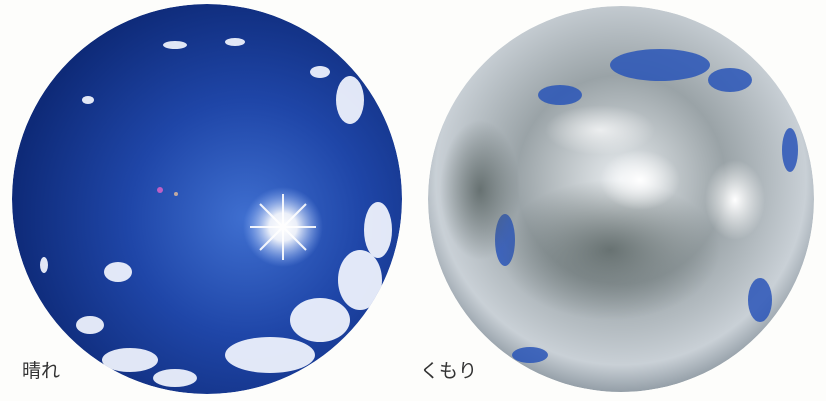 The image size is (826, 401). I want to click on label: 晴れ, so click(41, 371).